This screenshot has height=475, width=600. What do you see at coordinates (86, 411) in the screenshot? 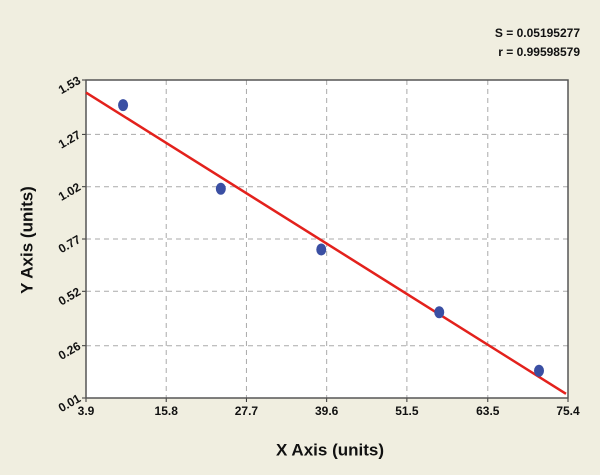
I see `x-tick-label: 3.9` at bounding box center [86, 411].